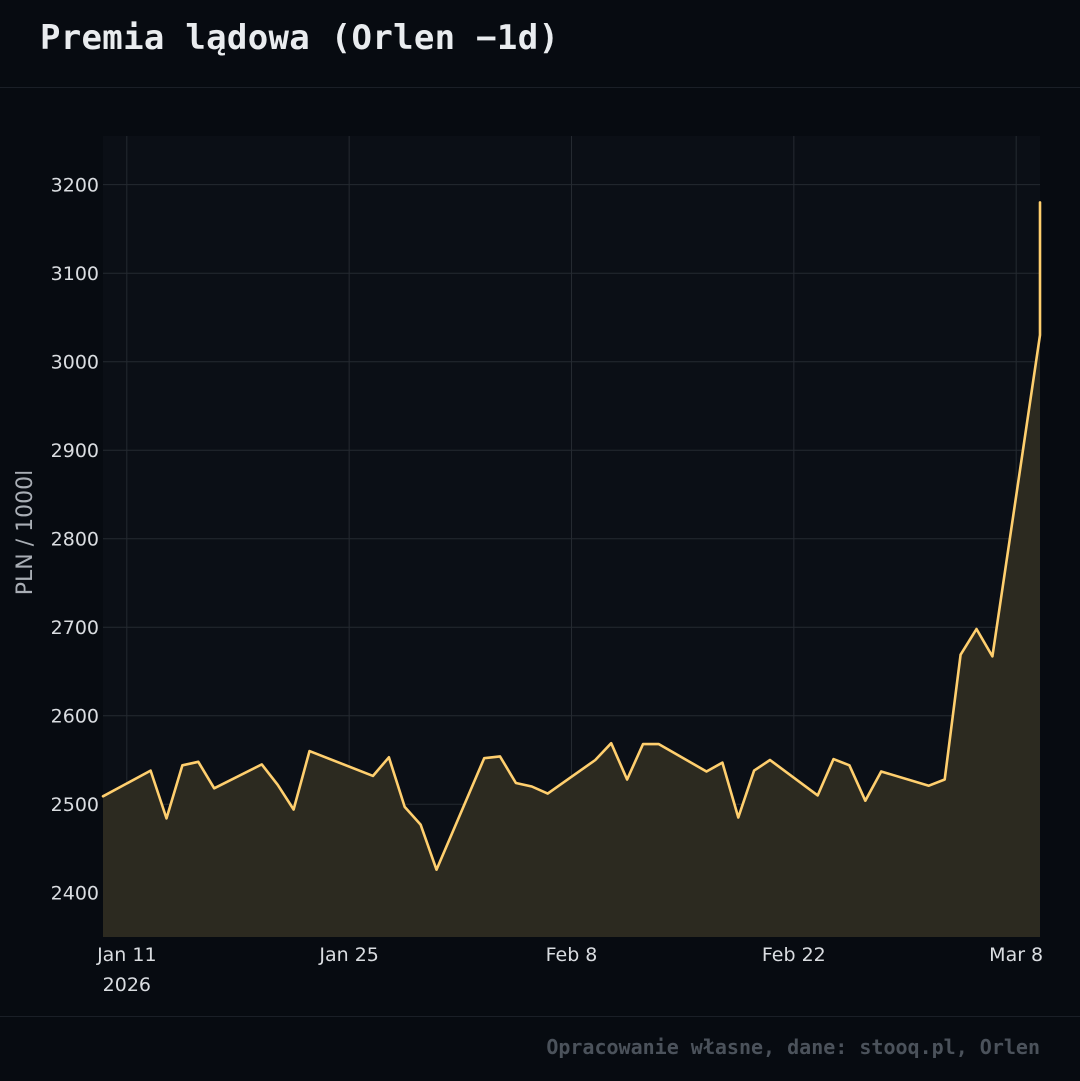 The image size is (1080, 1081). What do you see at coordinates (348, 955) in the screenshot?
I see `x-tick-label: Jan 25` at bounding box center [348, 955].